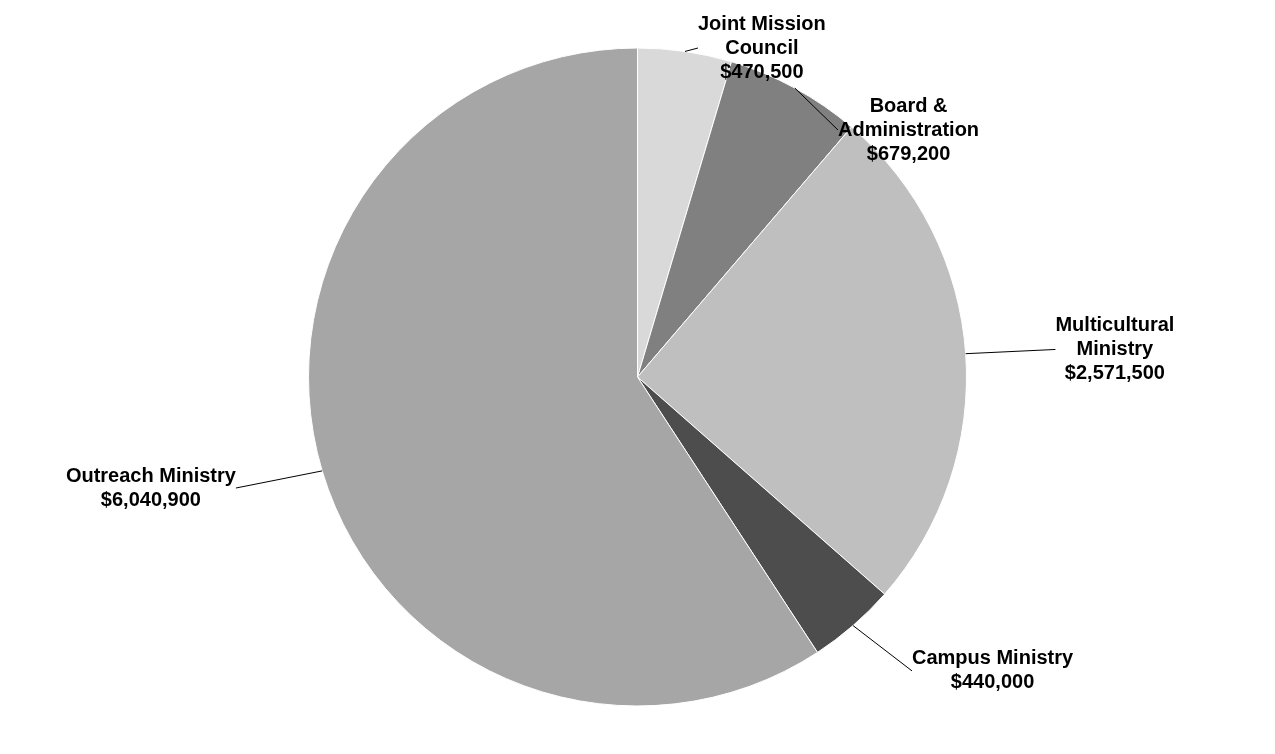 This screenshot has height=754, width=1275. I want to click on slice-label: Outreach Ministry, so click(151, 474).